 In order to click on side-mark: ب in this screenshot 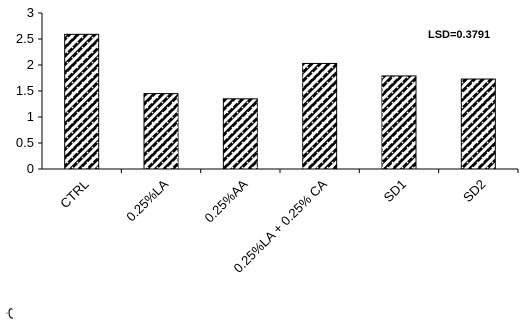, I will do `click(12, 313)`.